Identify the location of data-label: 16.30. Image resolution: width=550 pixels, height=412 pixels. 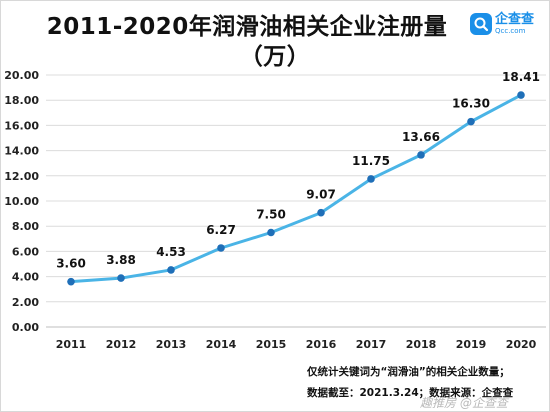
(471, 104).